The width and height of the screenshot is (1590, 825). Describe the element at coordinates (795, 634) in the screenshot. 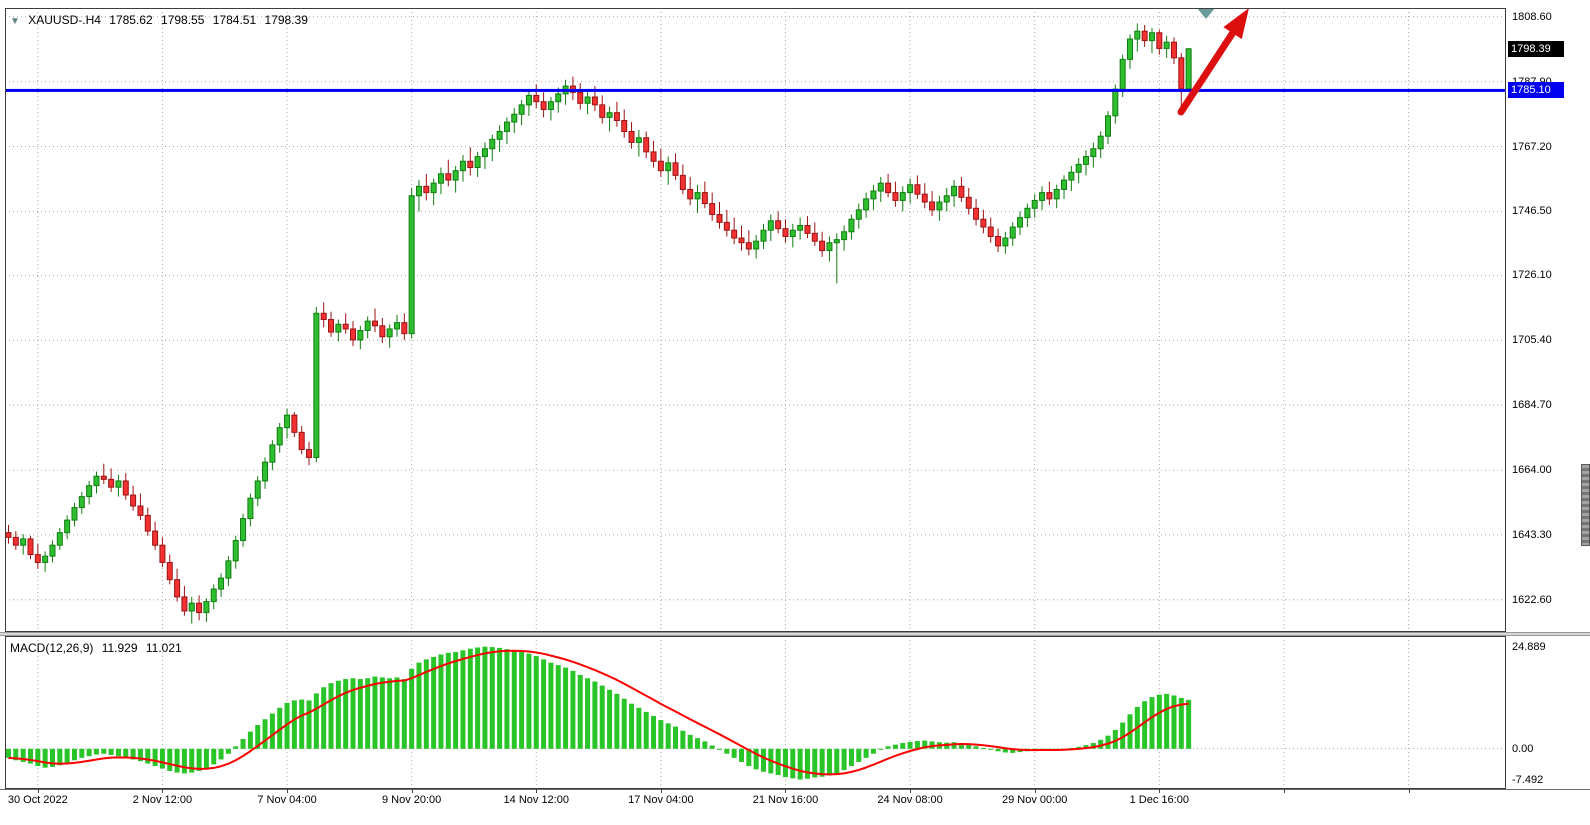

I see `panel-divider` at that location.